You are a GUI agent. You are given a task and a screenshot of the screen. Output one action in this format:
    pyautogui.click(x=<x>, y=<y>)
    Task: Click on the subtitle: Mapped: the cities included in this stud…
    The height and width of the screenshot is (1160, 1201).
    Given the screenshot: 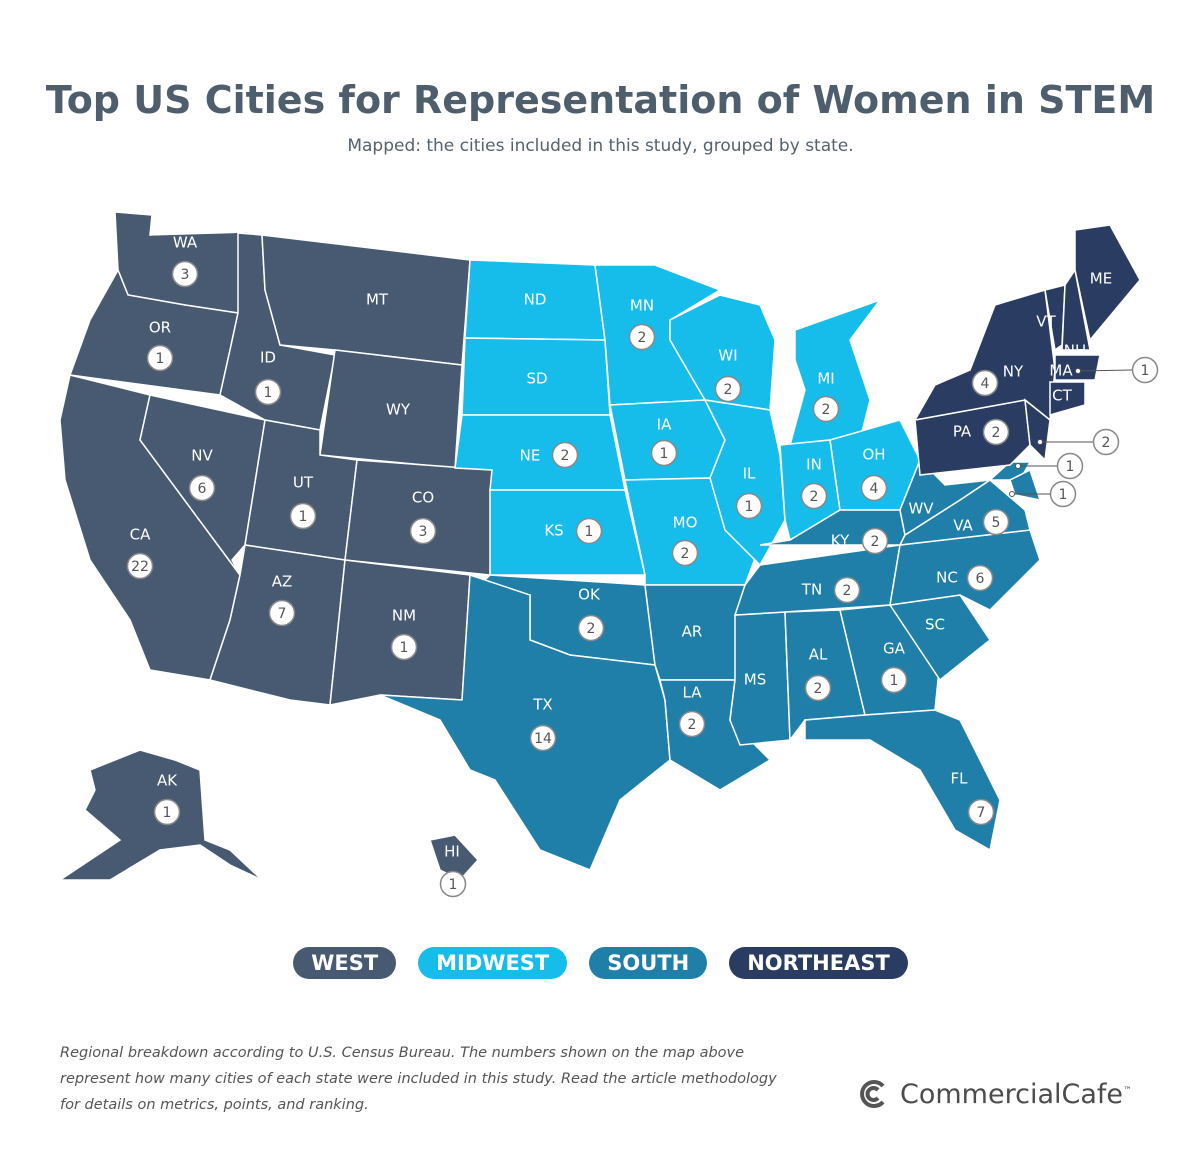 What is the action you would take?
    pyautogui.click(x=600, y=146)
    